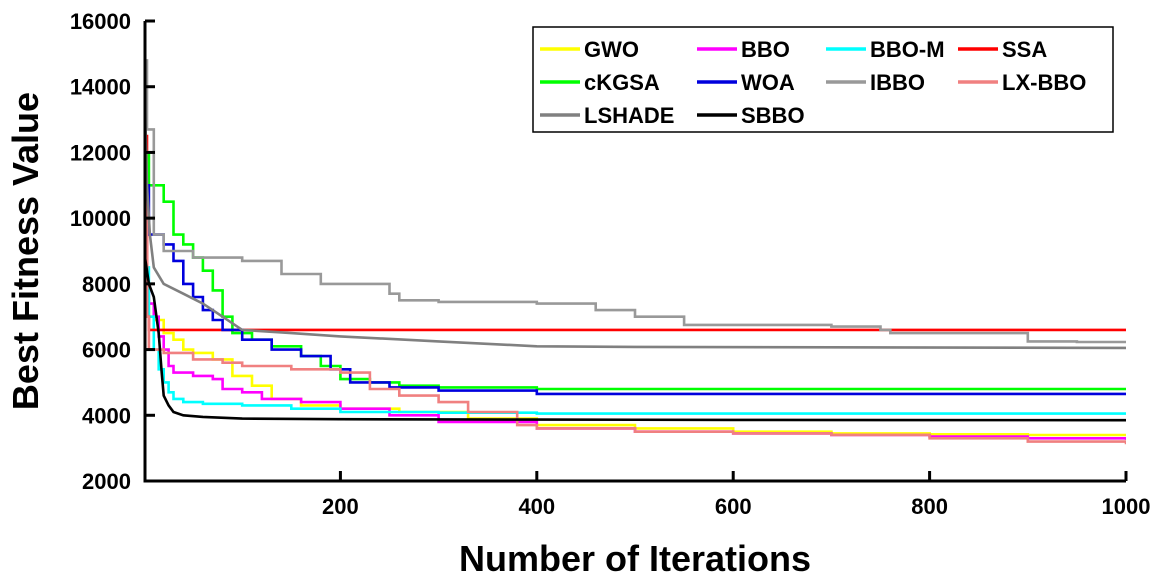 The image size is (1156, 582). Describe the element at coordinates (100, 218) in the screenshot. I see `y-tick-label: 10000` at that location.